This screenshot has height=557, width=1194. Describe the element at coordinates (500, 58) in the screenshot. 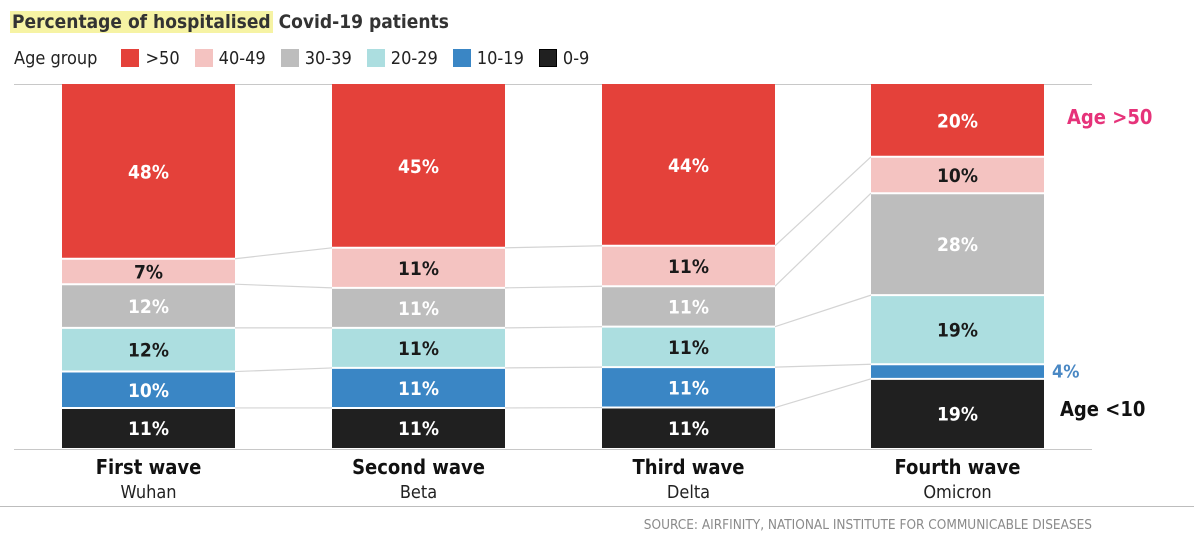

I see `legend-label: 10-19` at that location.